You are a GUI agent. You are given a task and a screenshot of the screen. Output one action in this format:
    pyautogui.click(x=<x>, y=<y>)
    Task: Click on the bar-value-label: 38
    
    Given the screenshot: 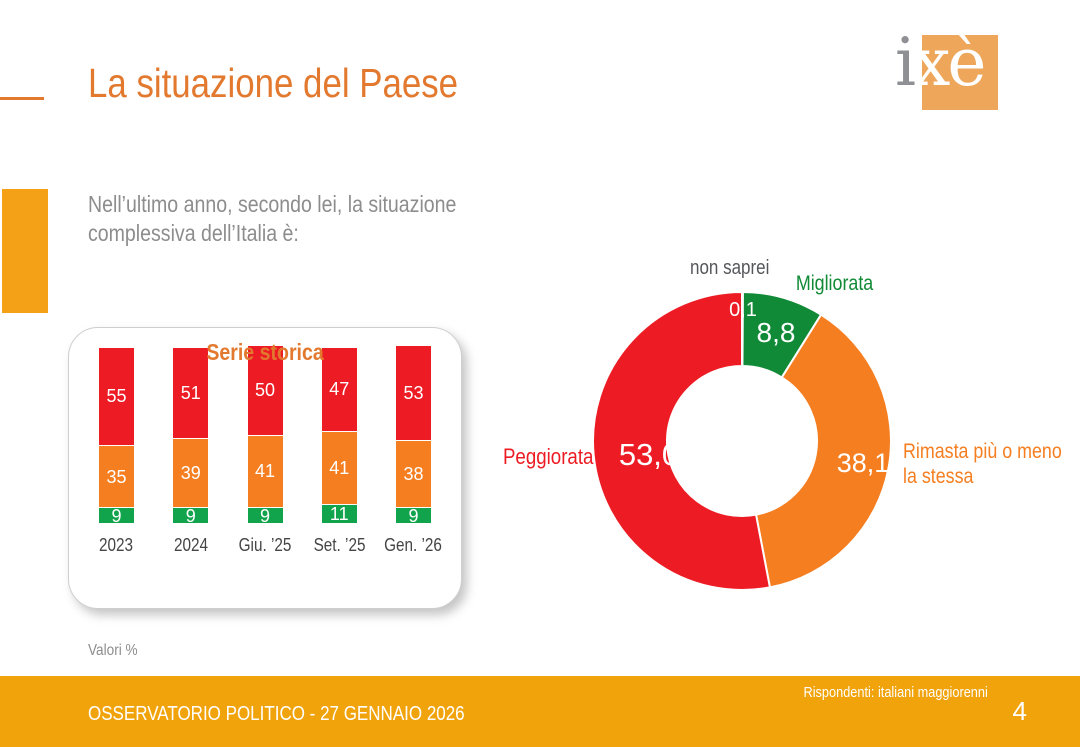 What is the action you would take?
    pyautogui.click(x=413, y=473)
    